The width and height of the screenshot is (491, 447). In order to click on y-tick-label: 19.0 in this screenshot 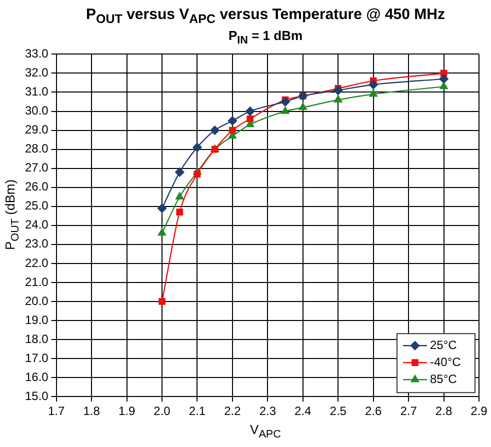, I will do `click(36, 319)`.